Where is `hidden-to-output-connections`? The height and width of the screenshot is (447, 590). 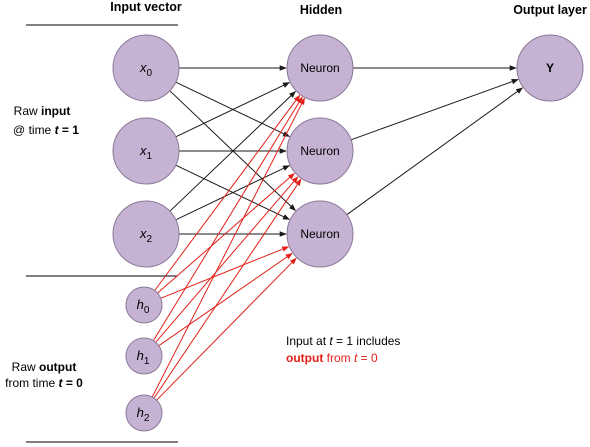 hidden-to-output-connections is located at coordinates (434, 140).